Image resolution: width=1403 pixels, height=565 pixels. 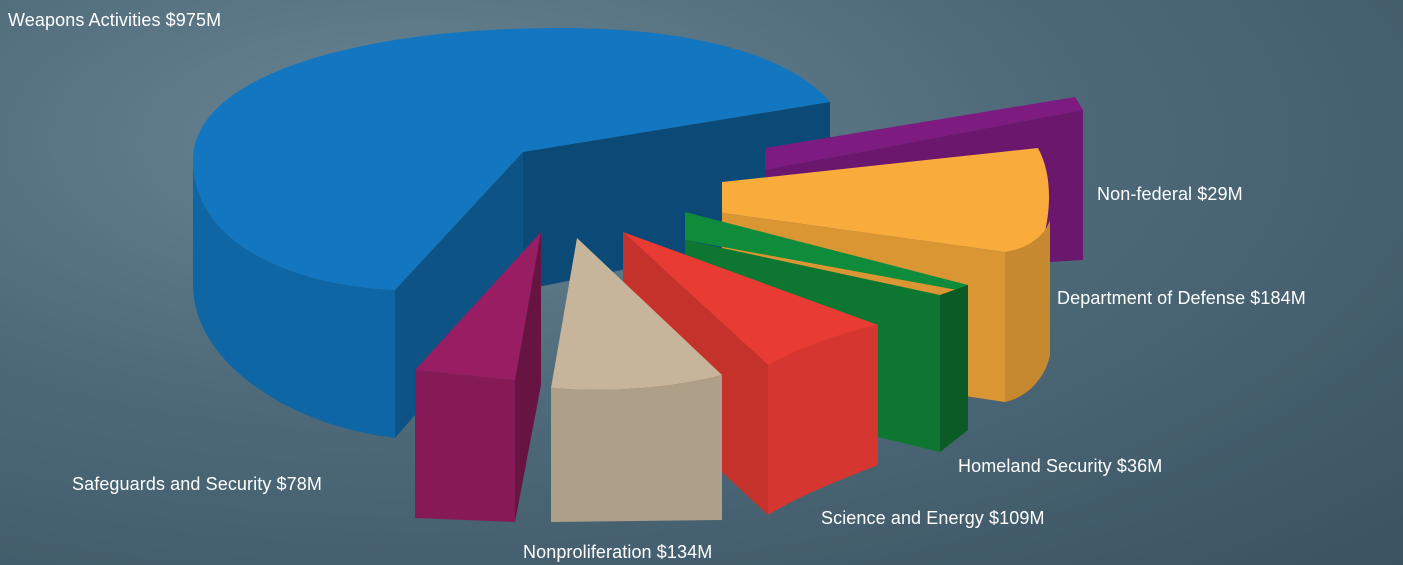 What do you see at coordinates (294, 299) in the screenshot?
I see `slice-weapons-activities-side` at bounding box center [294, 299].